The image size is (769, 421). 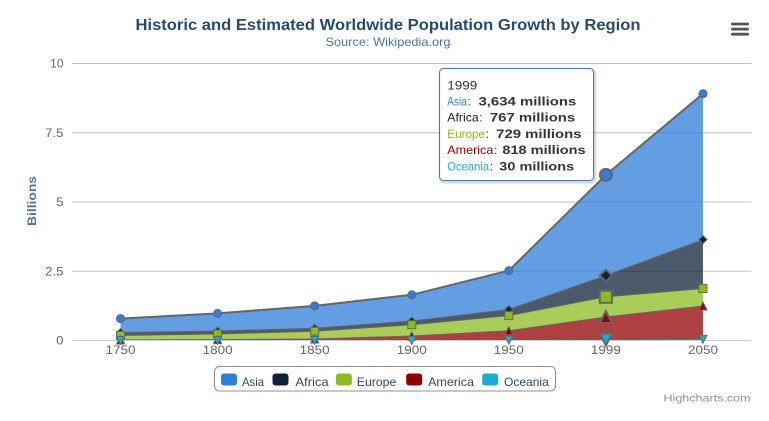 I want to click on svg-text: Source: Wikipedia.org, so click(x=388, y=42).